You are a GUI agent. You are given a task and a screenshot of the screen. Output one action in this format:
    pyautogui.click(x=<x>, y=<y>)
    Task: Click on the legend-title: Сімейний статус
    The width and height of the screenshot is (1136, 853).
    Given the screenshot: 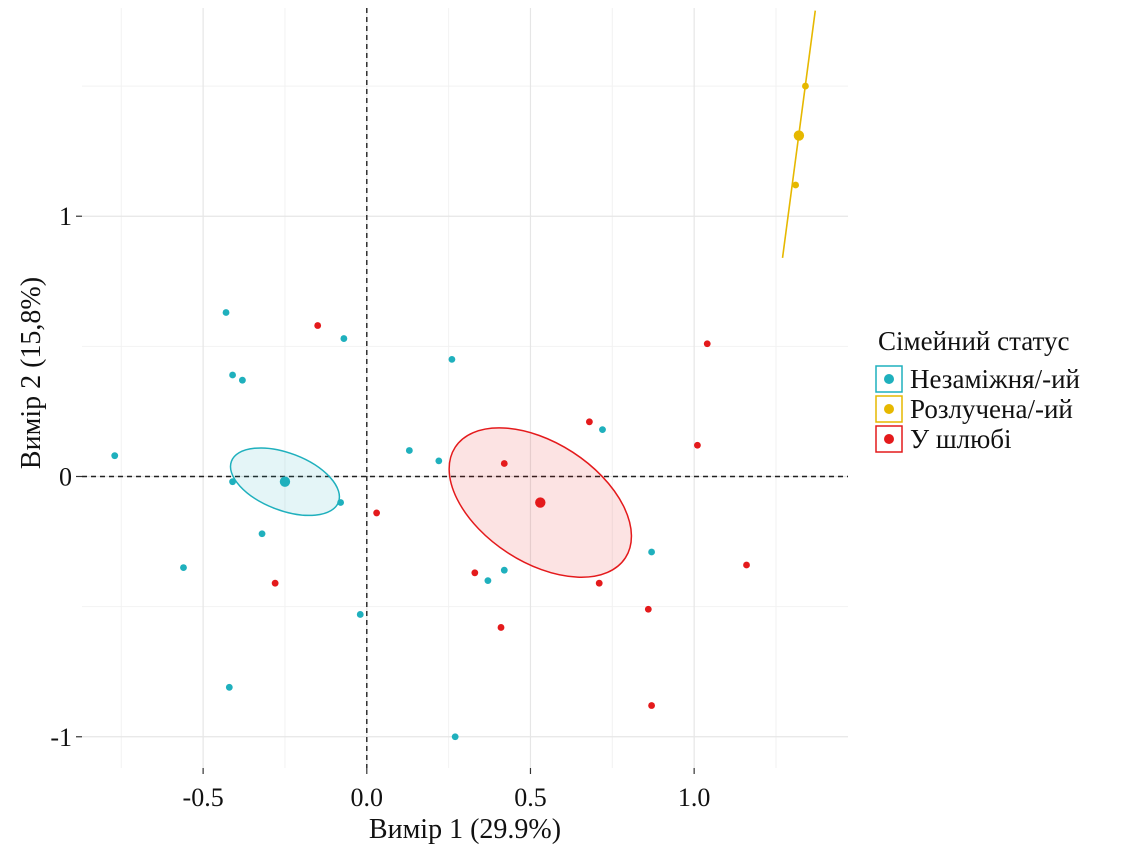 What is the action you would take?
    pyautogui.click(x=973, y=341)
    